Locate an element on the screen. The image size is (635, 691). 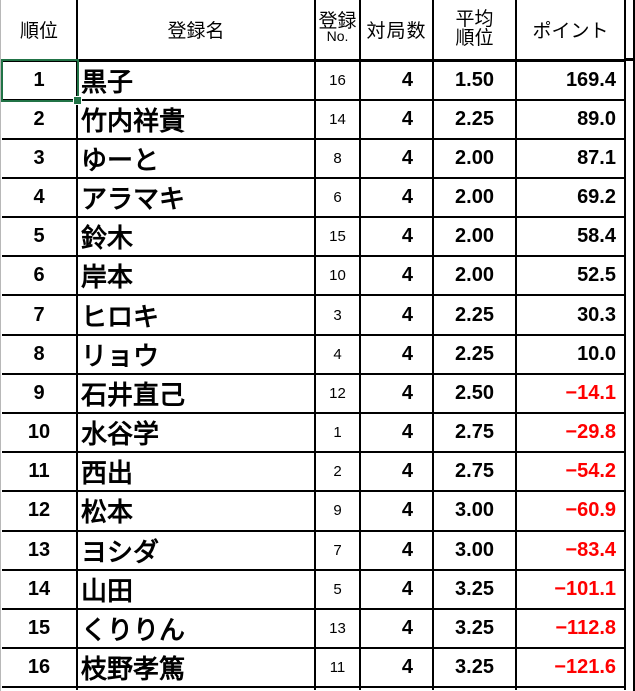
cell-name: 鈴木 is located at coordinates (196, 237).